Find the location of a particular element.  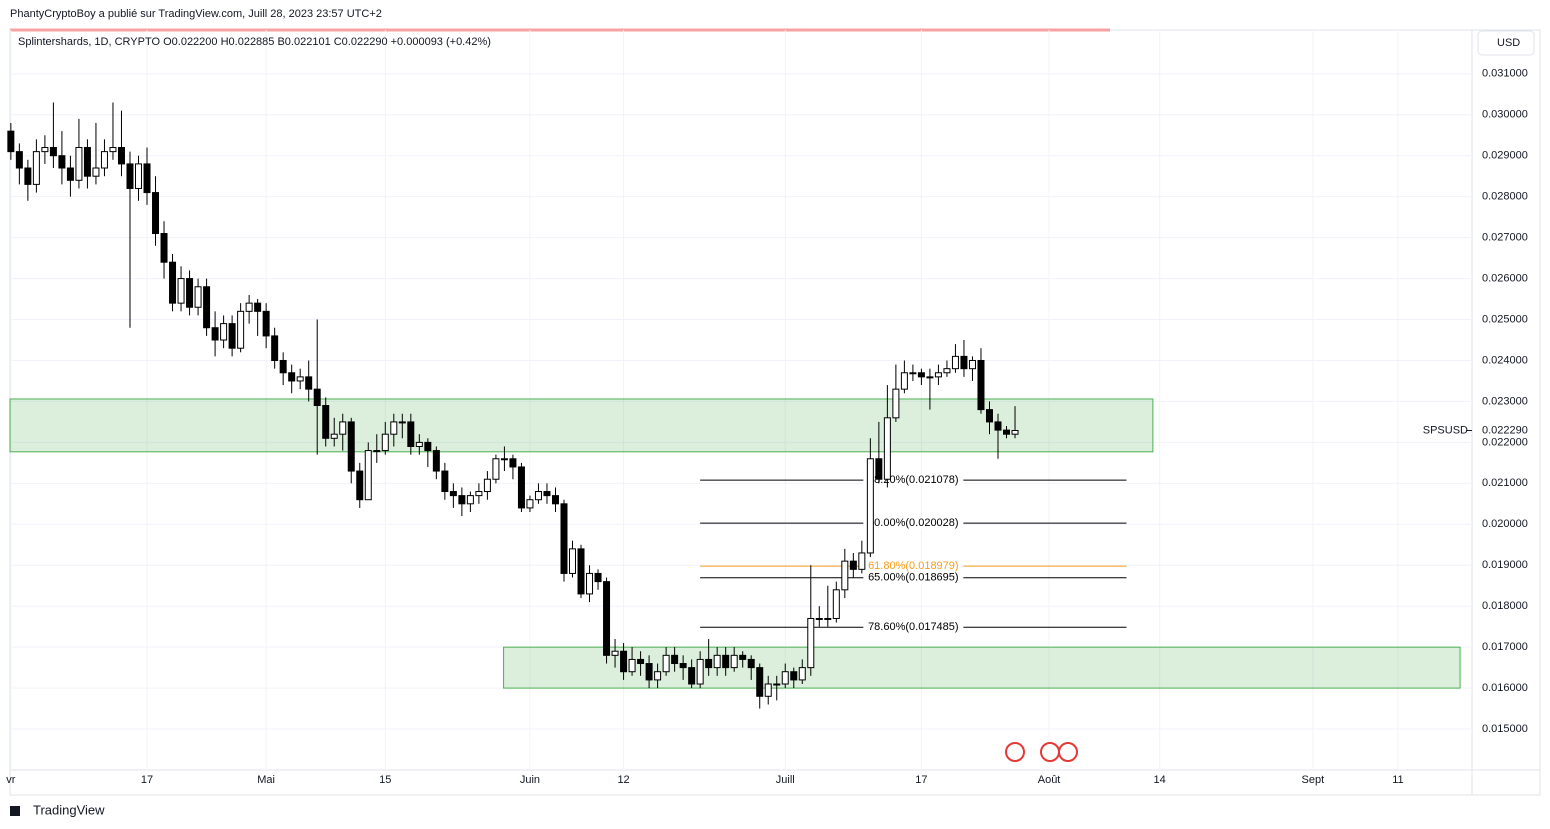

y-tick-label: 0.019000 is located at coordinates (1505, 565).